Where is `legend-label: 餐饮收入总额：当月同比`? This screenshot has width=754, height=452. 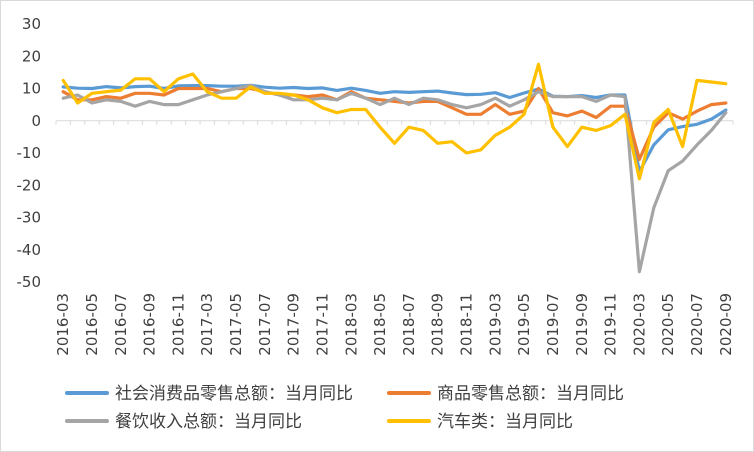 legend-label: 餐饮收入总额：当月同比 is located at coordinates (208, 422).